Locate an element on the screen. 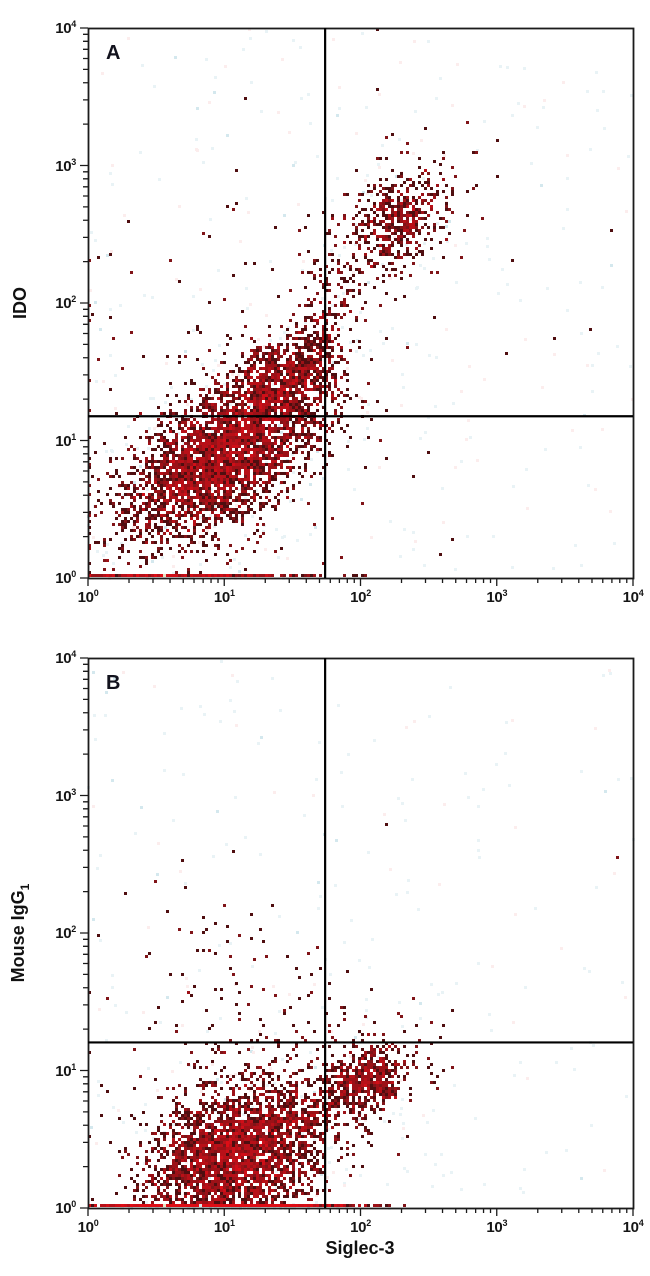  panel-b-label: B is located at coordinates (113, 683).